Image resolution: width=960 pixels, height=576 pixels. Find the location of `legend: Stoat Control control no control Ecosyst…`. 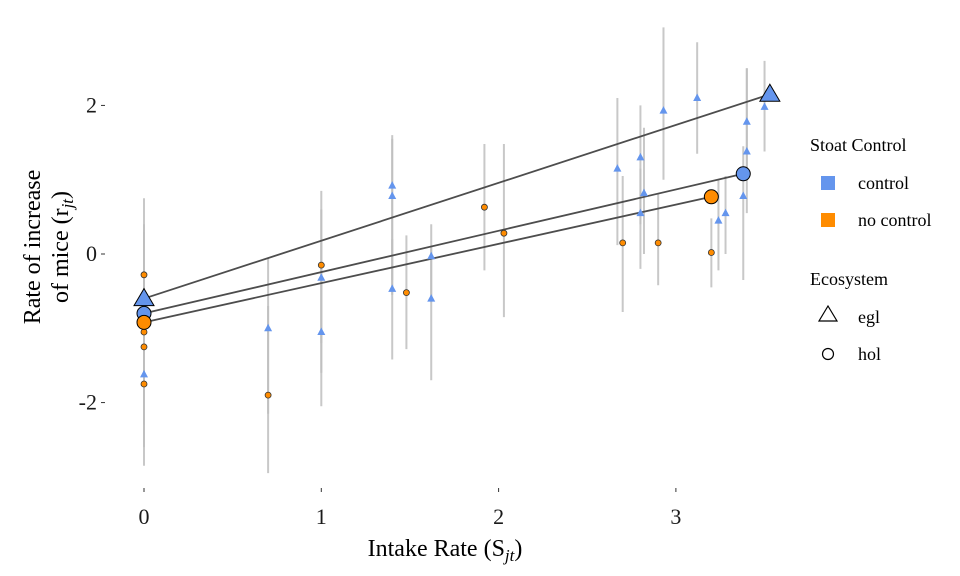

legend: Stoat Control control no control Ecosyst… is located at coordinates (871, 249).